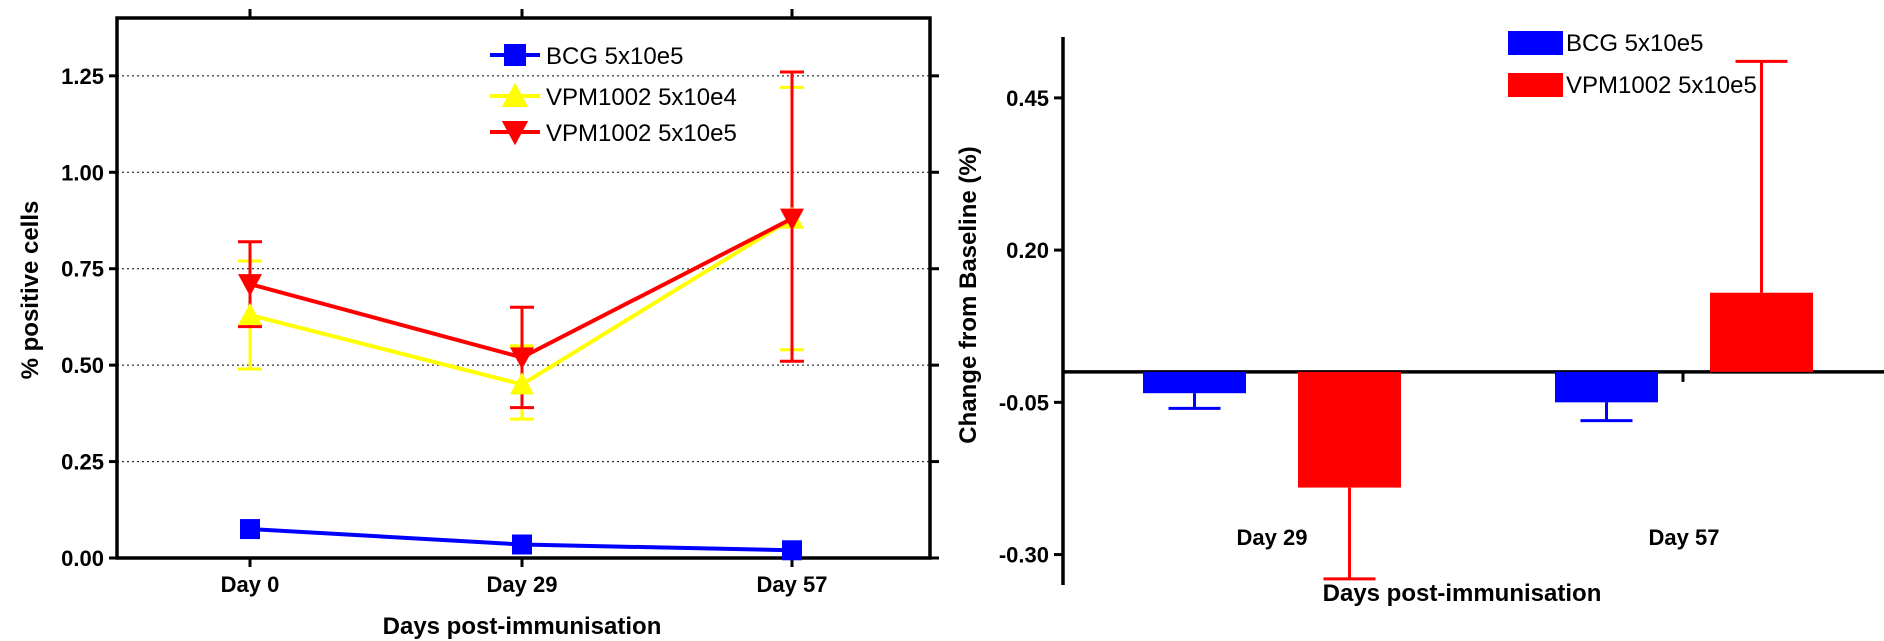 The height and width of the screenshot is (641, 1884). I want to click on x-tick-labels: Day 0 Day 29 Day 57, so click(524, 584).